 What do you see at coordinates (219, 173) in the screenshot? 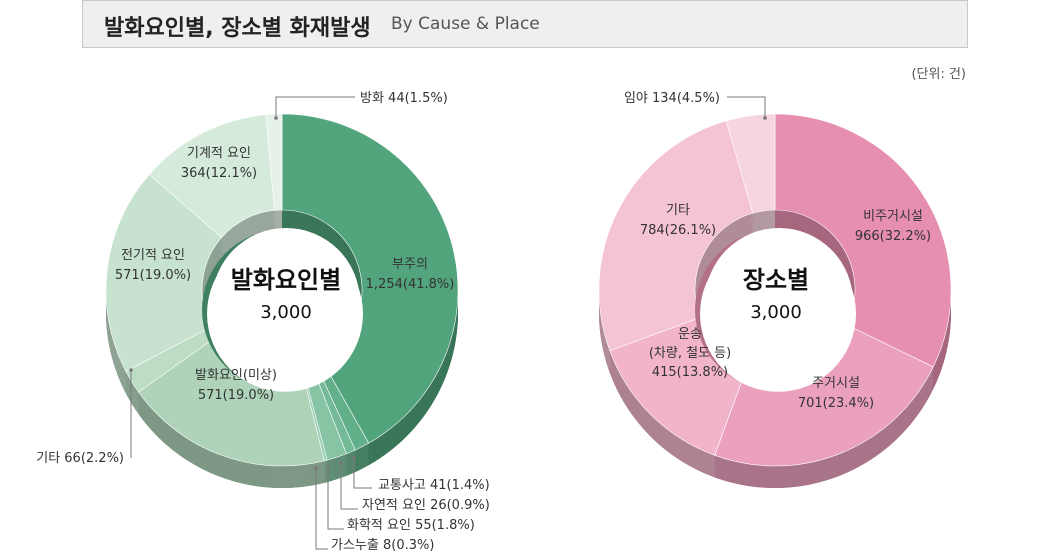
I see `value-기계적-요인: 364(12.1%)` at bounding box center [219, 173].